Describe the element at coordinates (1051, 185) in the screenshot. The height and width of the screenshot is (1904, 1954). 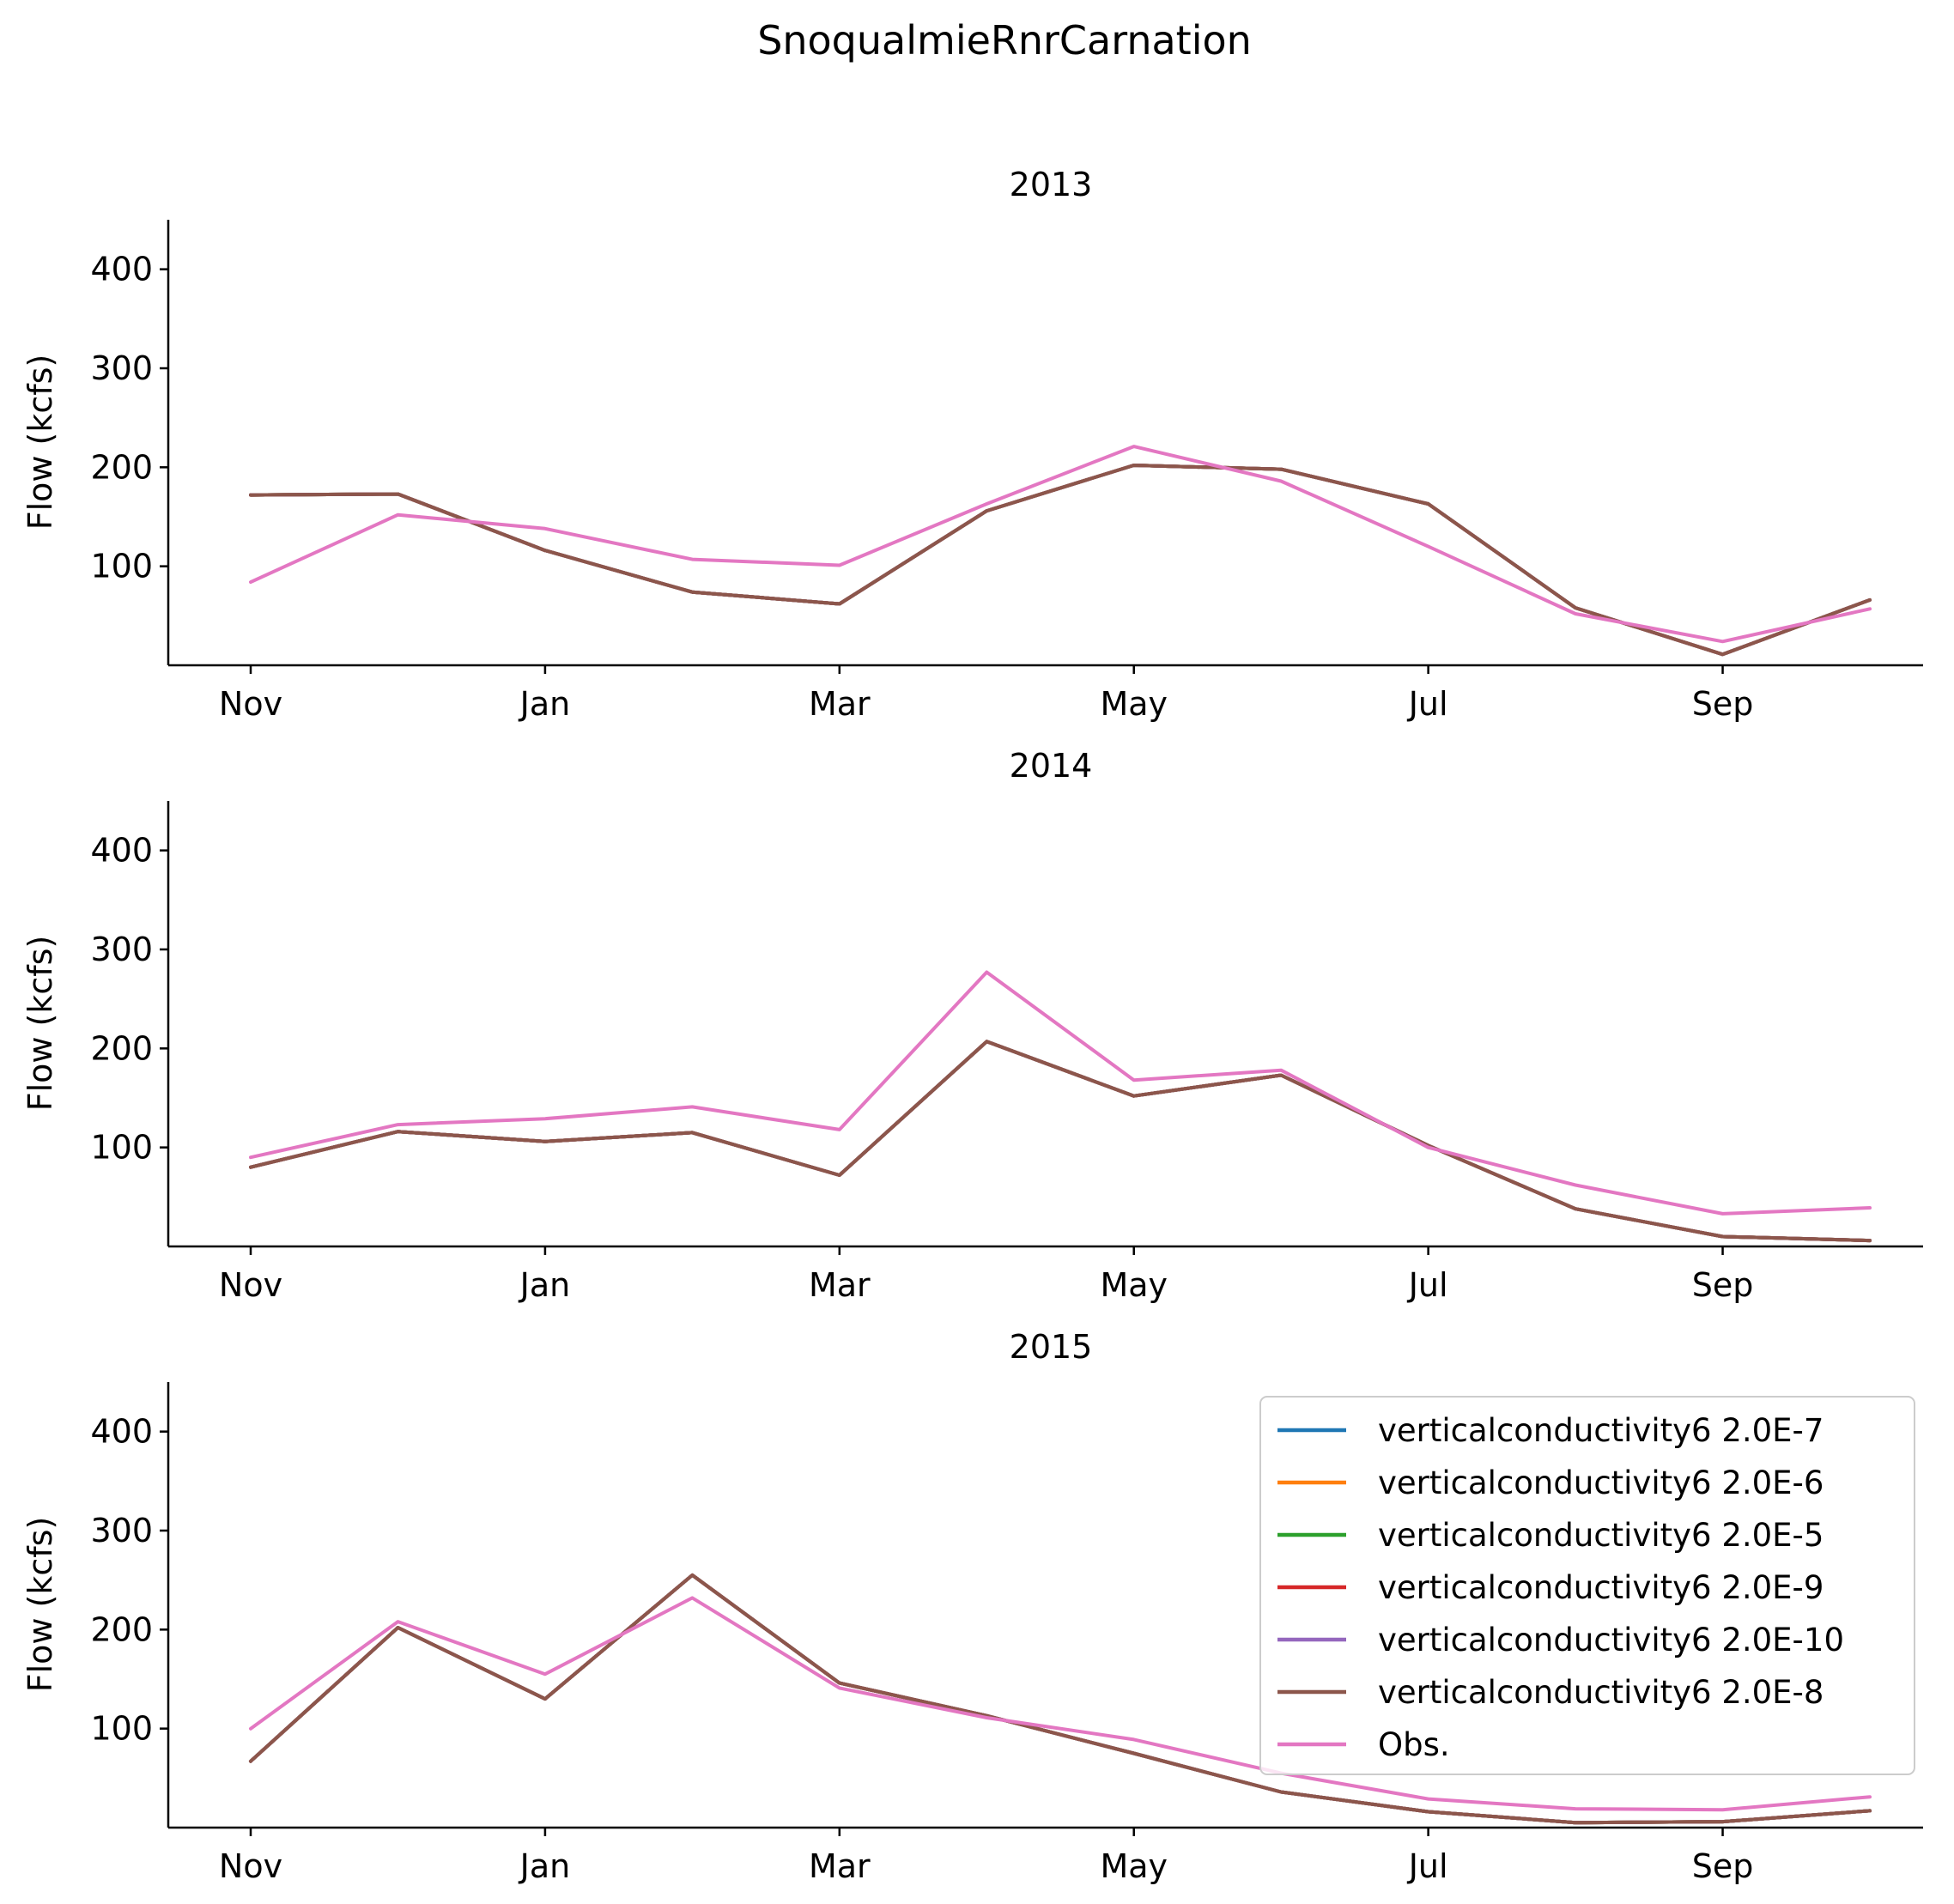
I see `panel-title-2013: 2013` at that location.